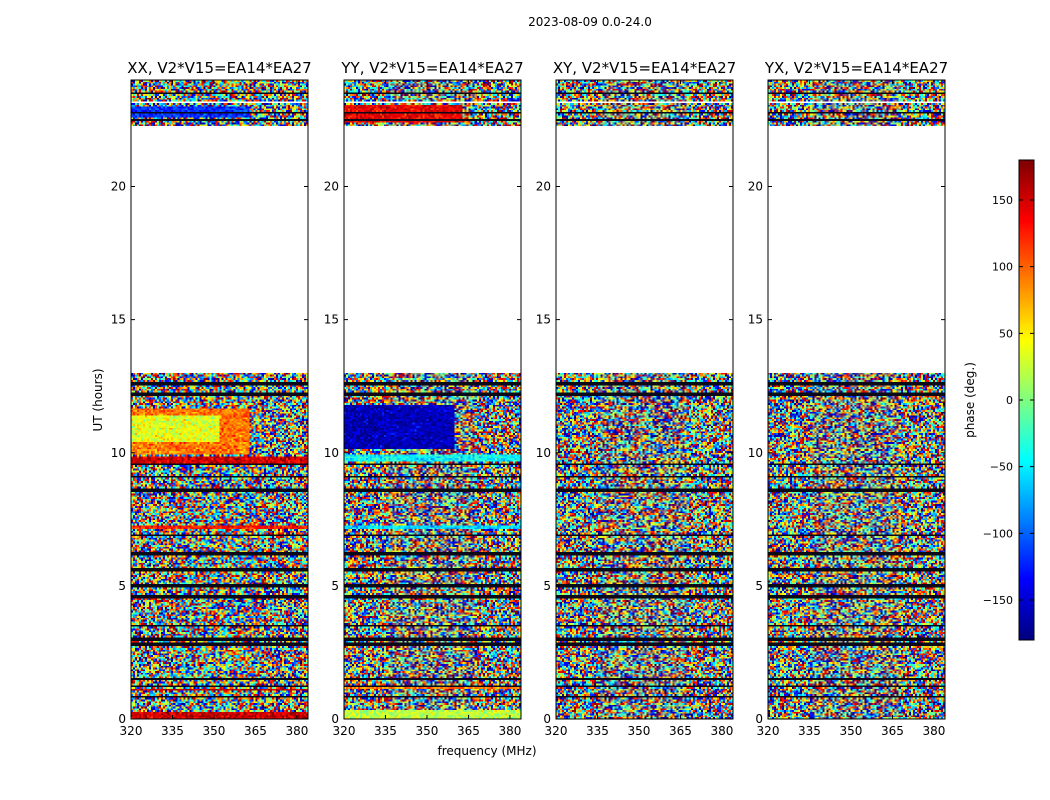 The image size is (1050, 800). What do you see at coordinates (1026, 400) in the screenshot?
I see `colorbar-gradient` at bounding box center [1026, 400].